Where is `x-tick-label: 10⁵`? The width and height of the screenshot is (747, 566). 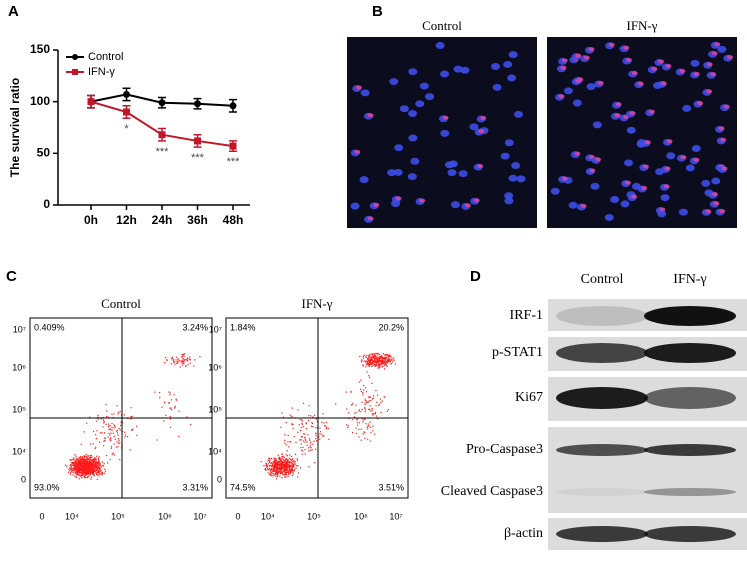
x-tick-label: 10⁵ is located at coordinates (314, 516).